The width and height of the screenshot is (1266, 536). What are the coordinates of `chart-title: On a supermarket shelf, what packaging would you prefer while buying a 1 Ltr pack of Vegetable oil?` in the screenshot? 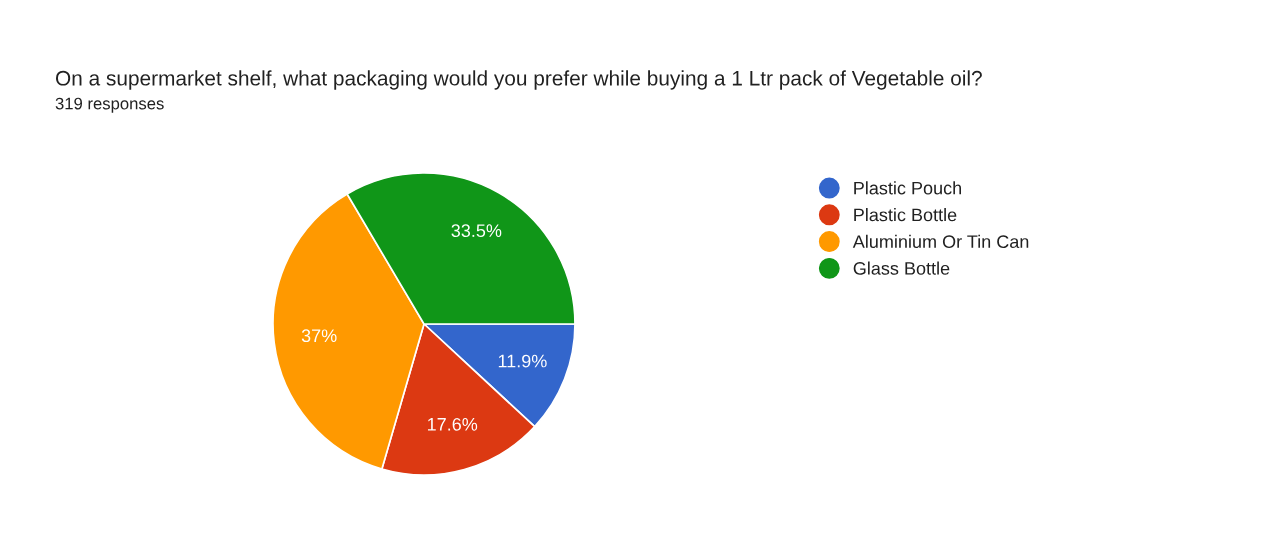 It's located at (518, 80).